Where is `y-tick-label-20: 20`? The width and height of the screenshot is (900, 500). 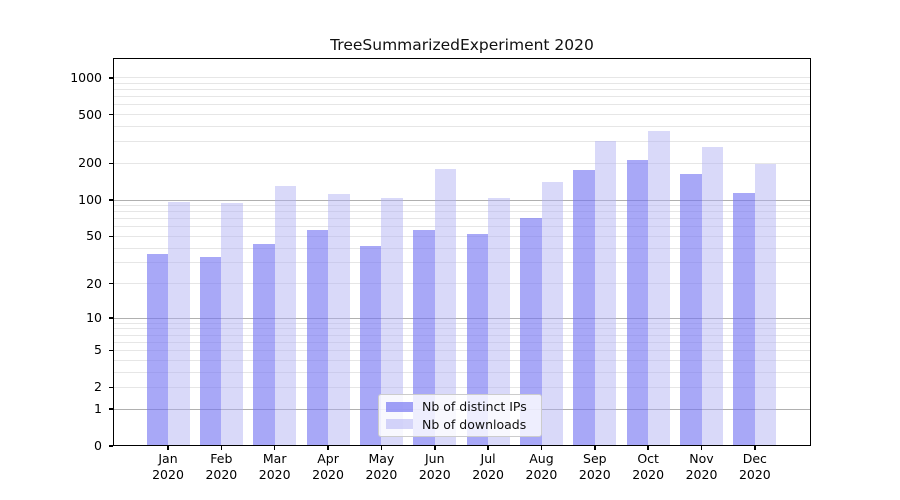
y-tick-label-20: 20 is located at coordinates (94, 283).